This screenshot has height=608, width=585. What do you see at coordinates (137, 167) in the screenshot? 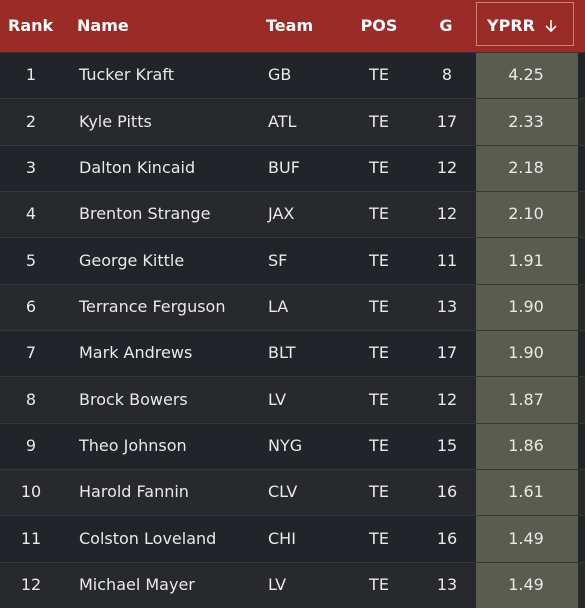
I see `cell-name: Dalton Kincaid` at bounding box center [137, 167].